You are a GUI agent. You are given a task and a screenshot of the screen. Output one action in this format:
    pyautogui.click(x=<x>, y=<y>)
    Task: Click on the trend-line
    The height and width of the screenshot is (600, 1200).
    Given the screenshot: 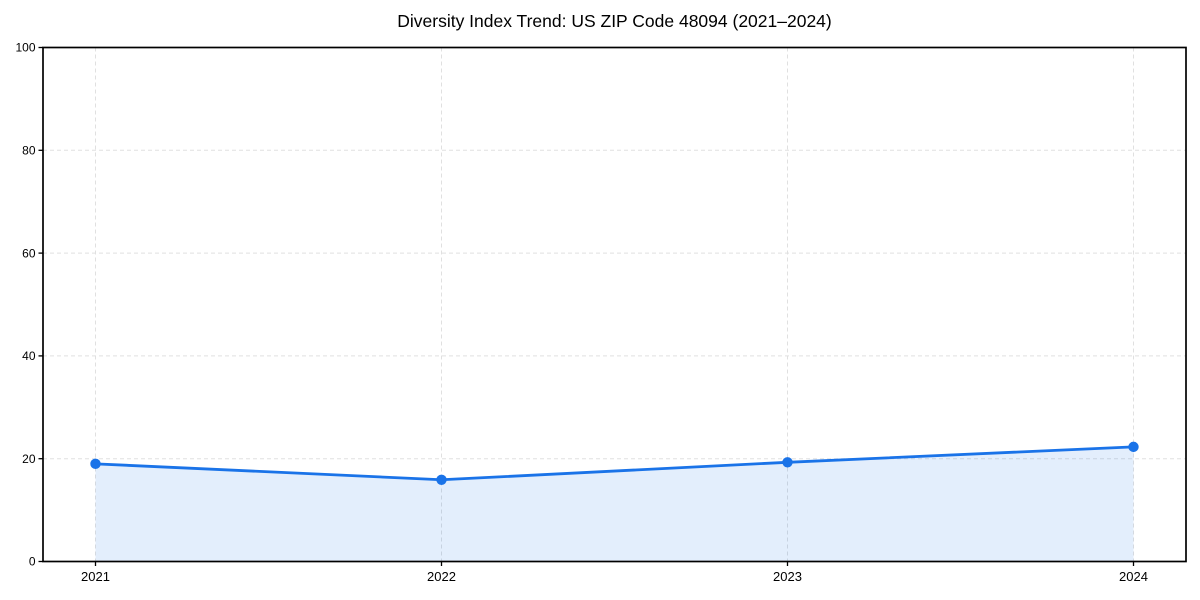 What is the action you would take?
    pyautogui.click(x=614, y=463)
    